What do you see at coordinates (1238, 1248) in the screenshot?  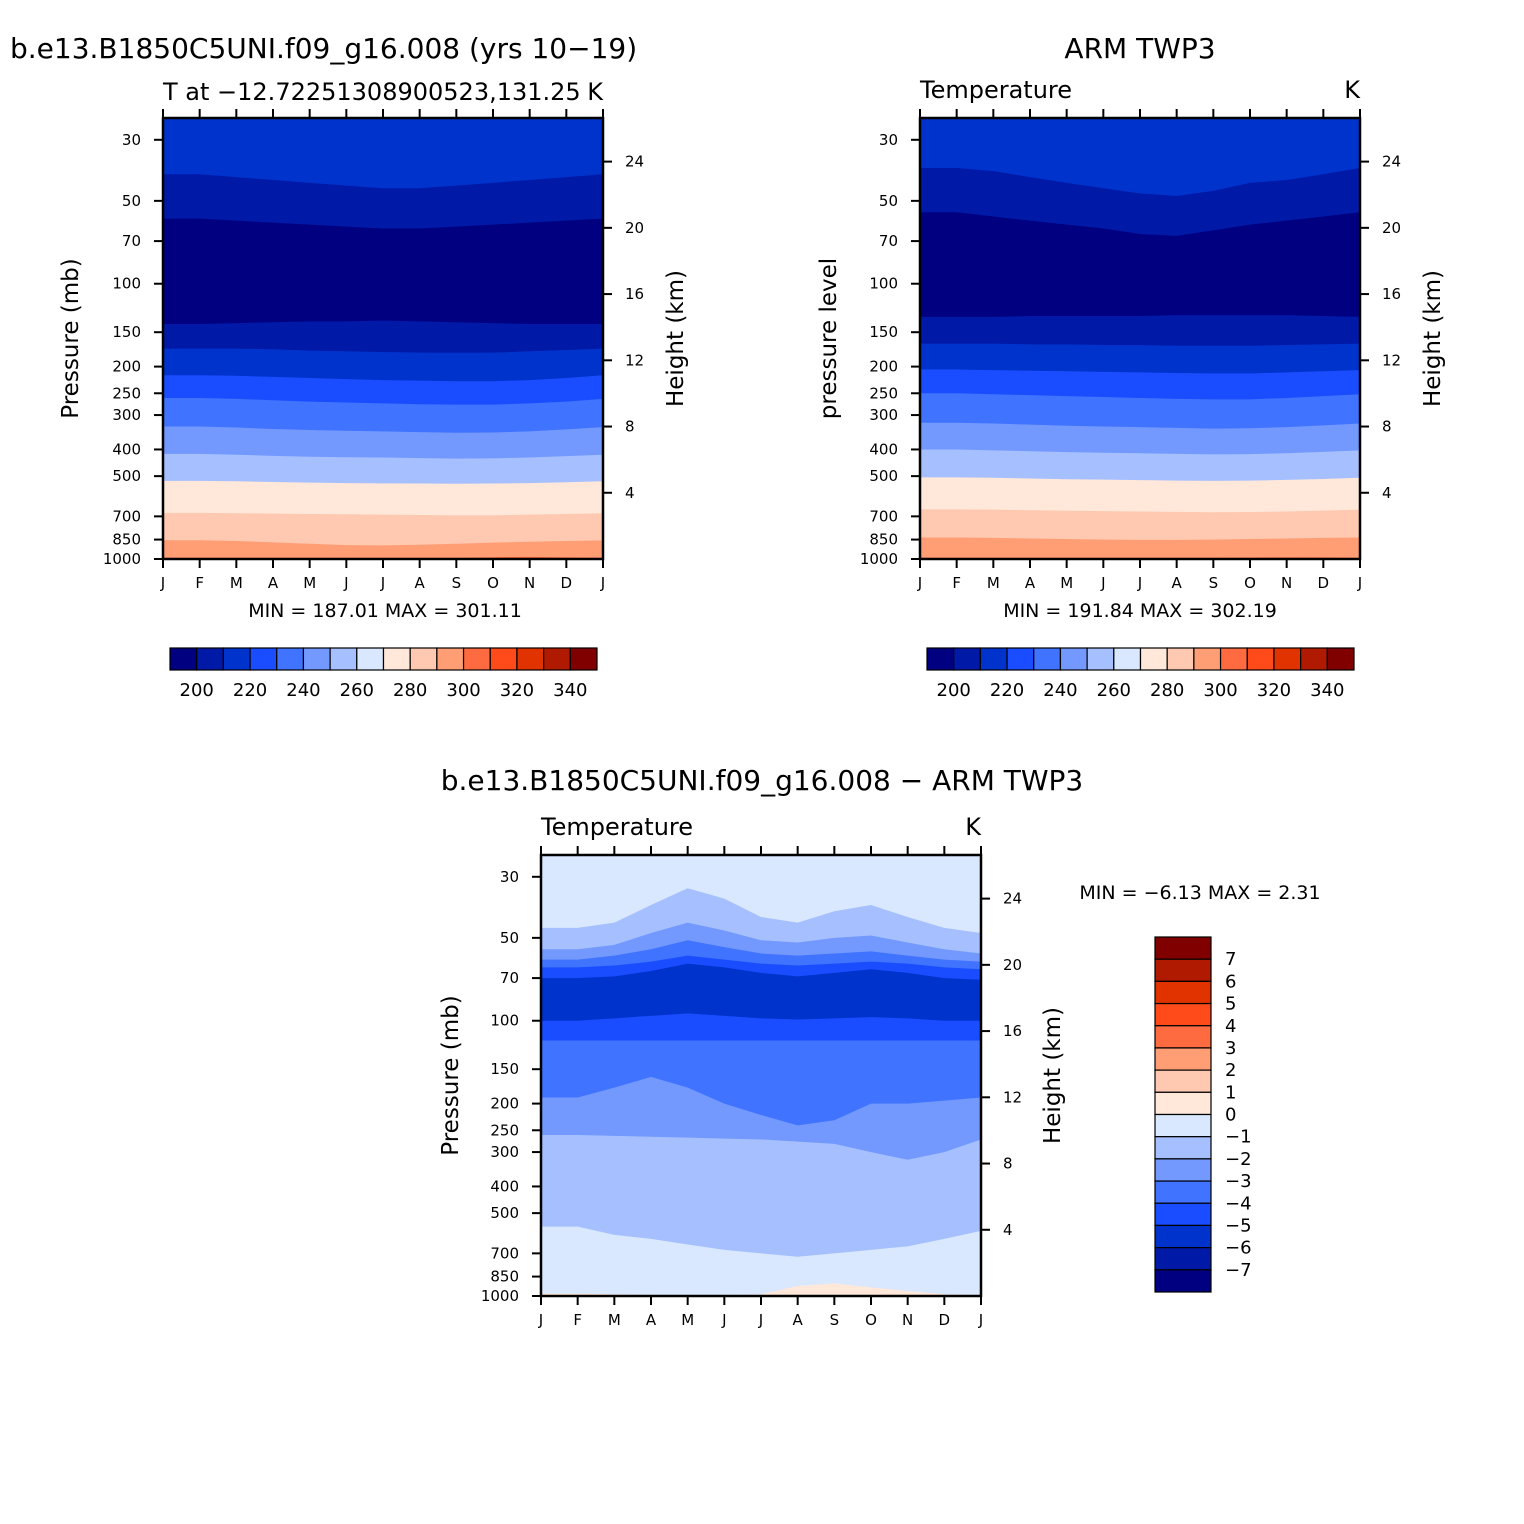 I see `colorbar-label: −6` at bounding box center [1238, 1248].